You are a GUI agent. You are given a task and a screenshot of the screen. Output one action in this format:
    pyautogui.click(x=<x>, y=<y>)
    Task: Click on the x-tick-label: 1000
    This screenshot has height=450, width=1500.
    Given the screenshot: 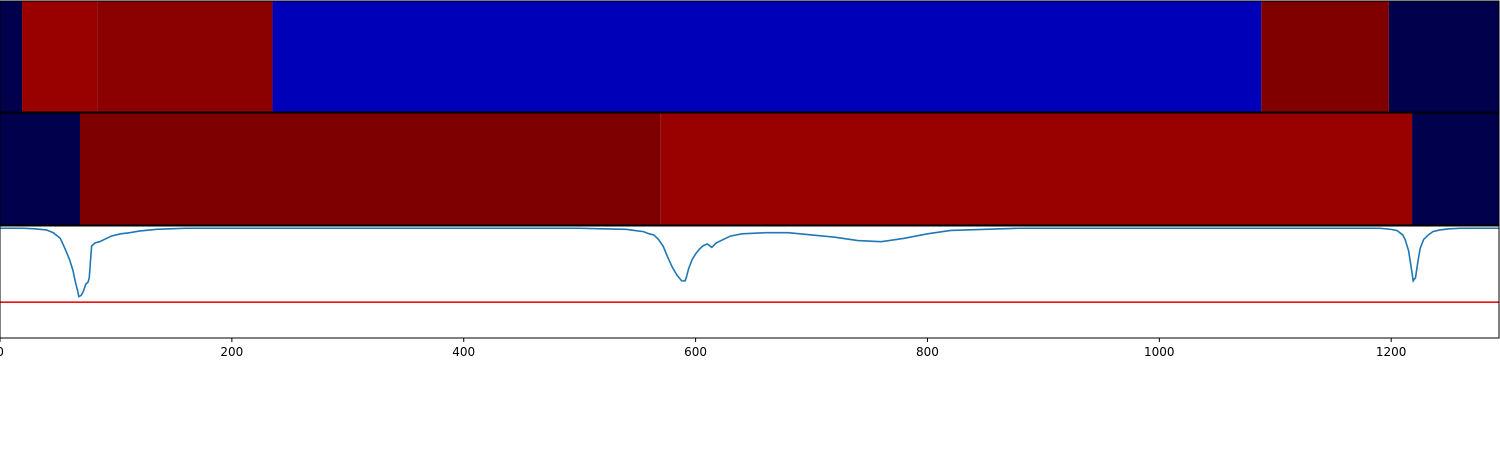 What is the action you would take?
    pyautogui.click(x=1159, y=352)
    